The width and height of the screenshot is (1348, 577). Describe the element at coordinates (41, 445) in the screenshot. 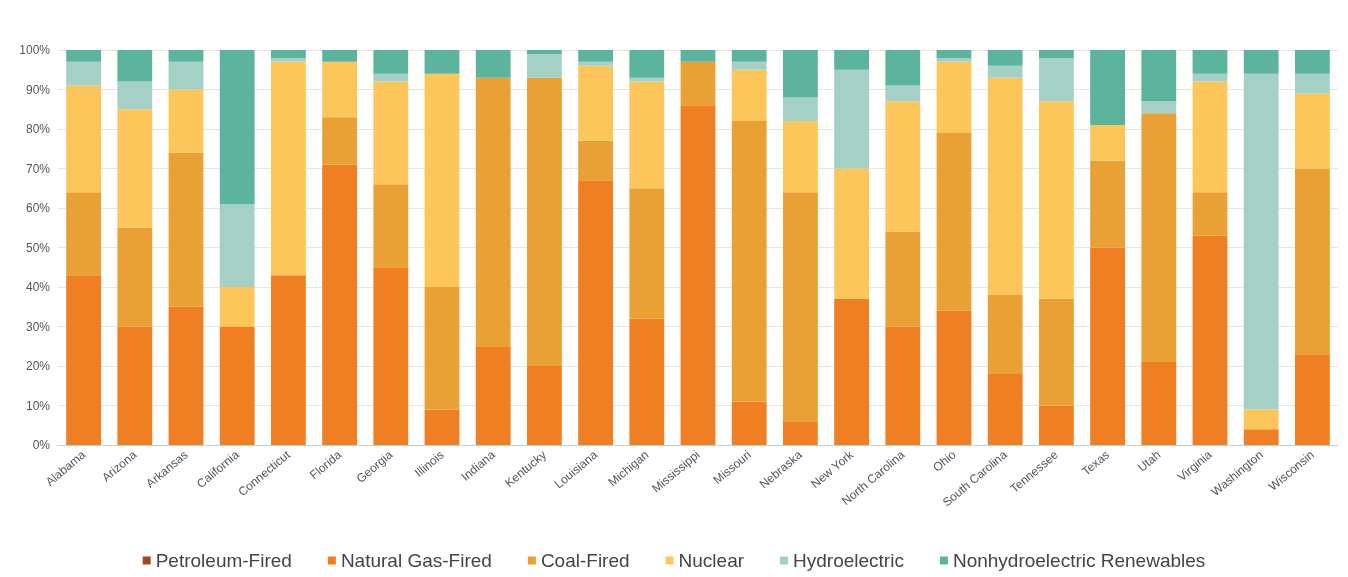

I see `y-tick-label: 0%` at that location.